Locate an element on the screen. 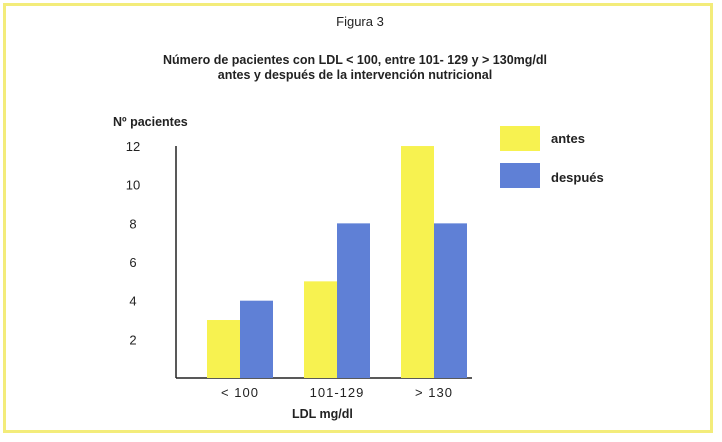 The image size is (722, 442). figure-label: Figura 3 is located at coordinates (360, 21).